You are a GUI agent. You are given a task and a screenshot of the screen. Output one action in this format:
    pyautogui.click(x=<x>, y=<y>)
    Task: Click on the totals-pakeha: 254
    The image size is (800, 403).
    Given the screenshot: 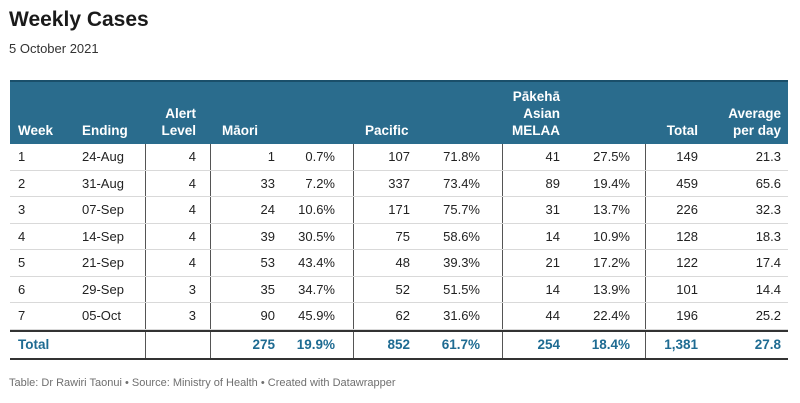 What is the action you would take?
    pyautogui.click(x=548, y=344)
    